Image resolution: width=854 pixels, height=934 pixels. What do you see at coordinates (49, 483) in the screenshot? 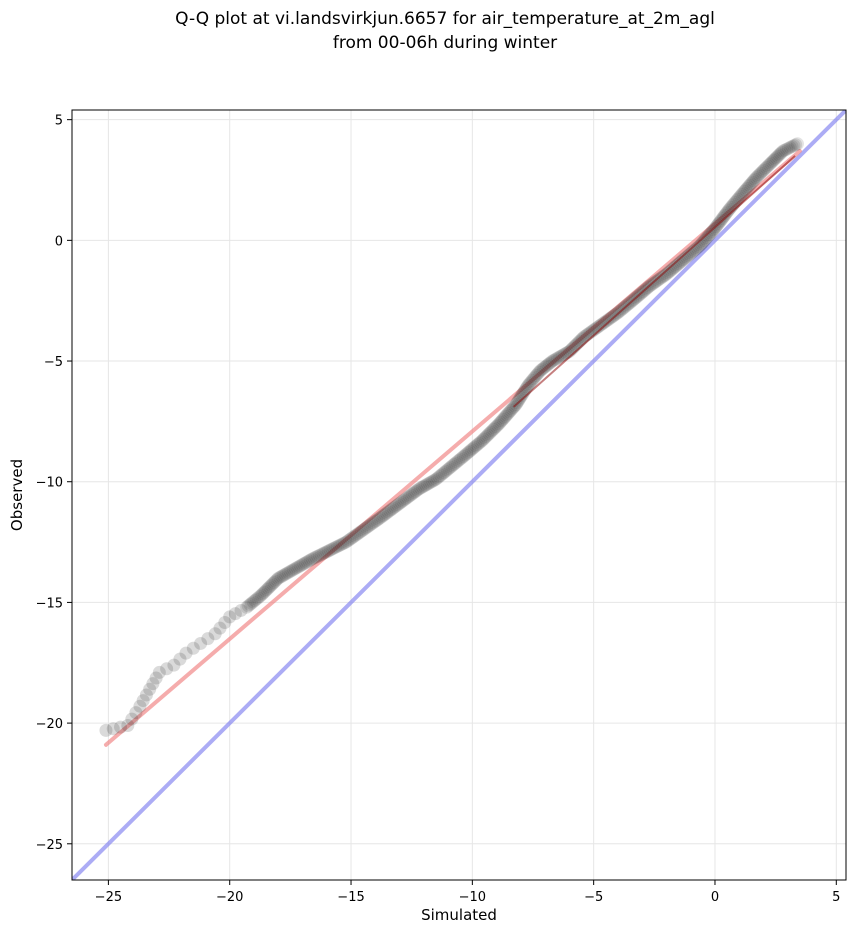
I see `y-tick-label: −10` at bounding box center [49, 483].